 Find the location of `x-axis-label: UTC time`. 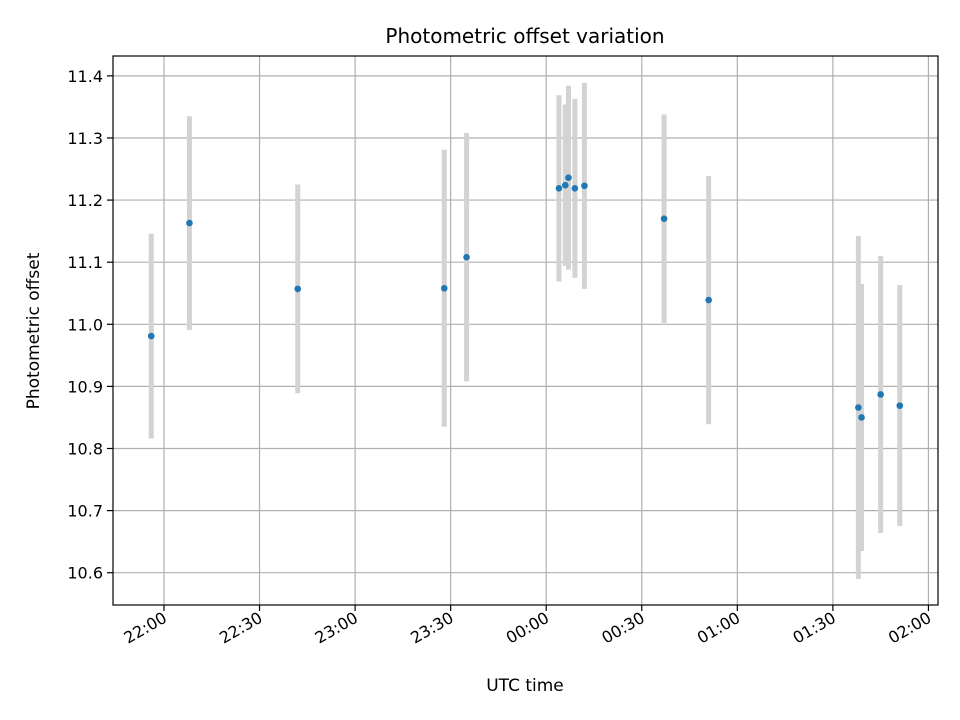

x-axis-label: UTC time is located at coordinates (525, 686).